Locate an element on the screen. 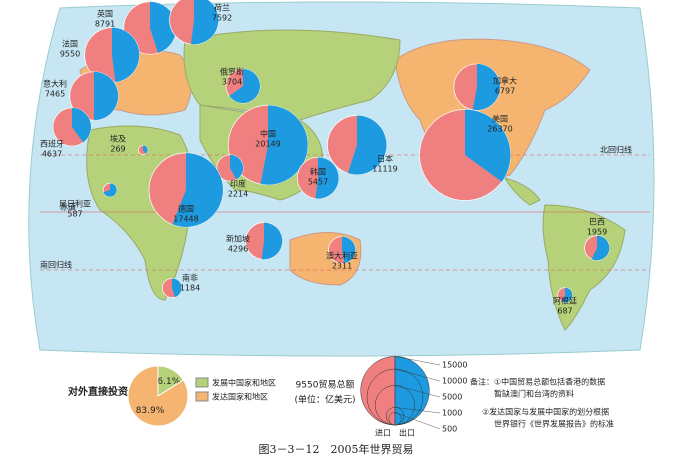  country-name: 巴西 is located at coordinates (597, 222).